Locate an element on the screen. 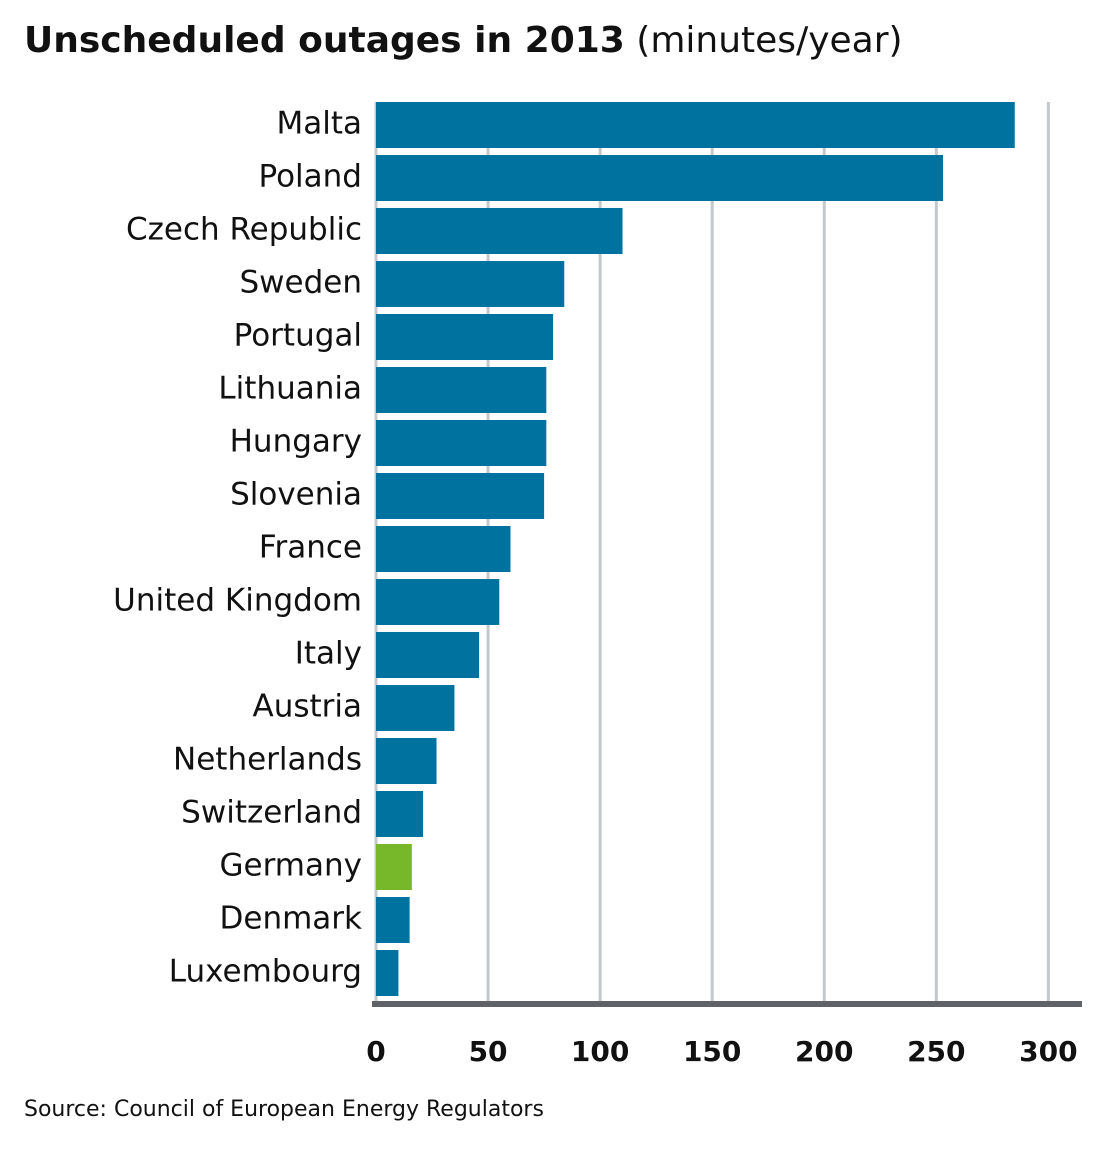 The image size is (1116, 1167). x-tick-label: 50 is located at coordinates (488, 1051).